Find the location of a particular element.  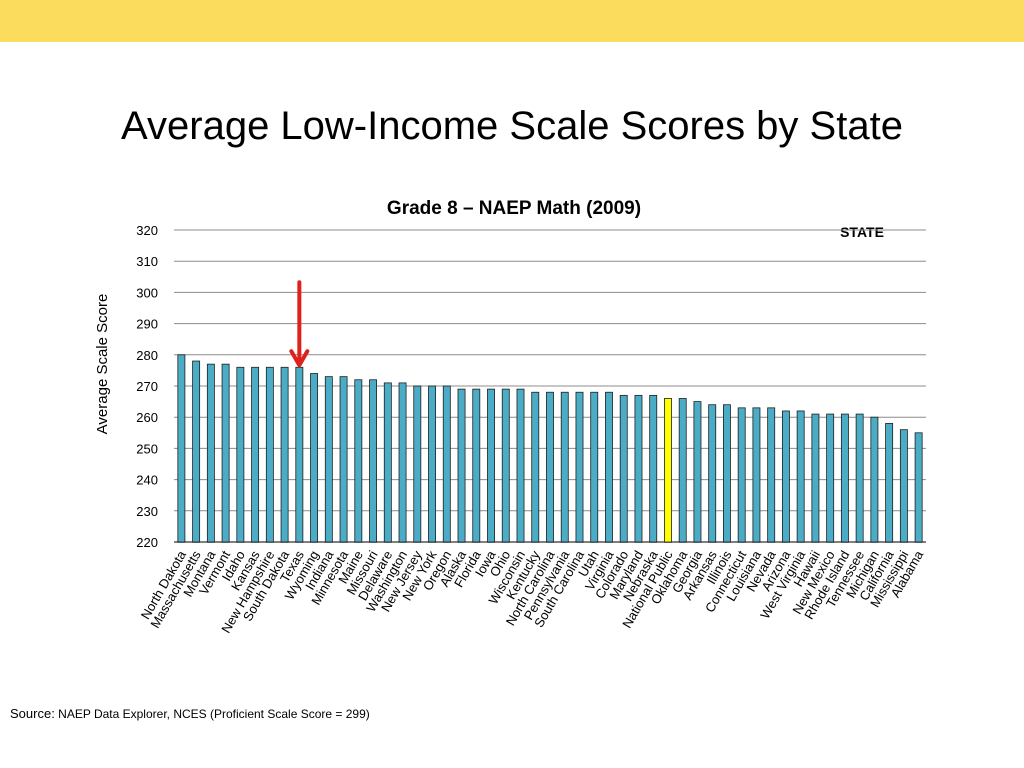

y-axis-ticks: 220 230 240 250 260 270 280 290 300 310 320 is located at coordinates (147, 386).